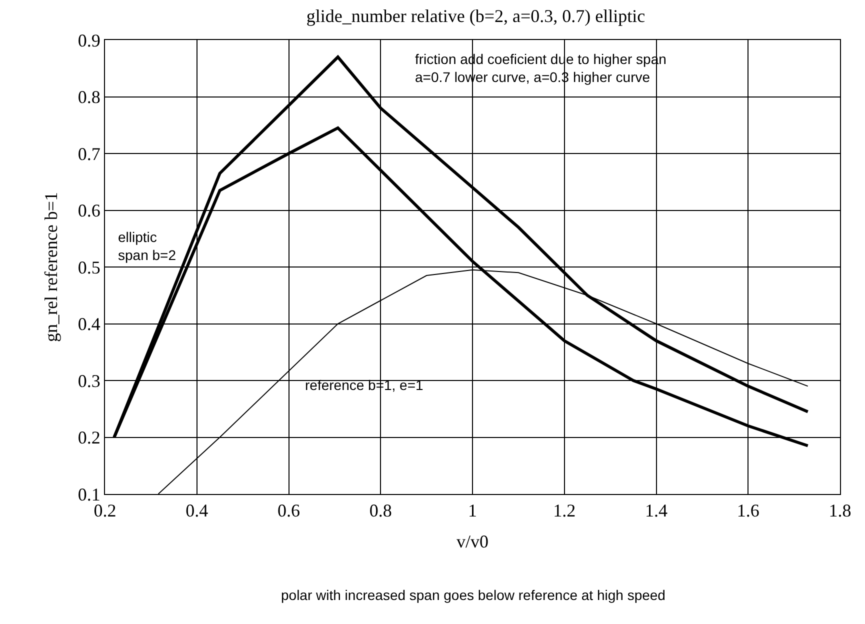 The width and height of the screenshot is (865, 624). What do you see at coordinates (840, 510) in the screenshot?
I see `x-tick-label: 1.8` at bounding box center [840, 510].